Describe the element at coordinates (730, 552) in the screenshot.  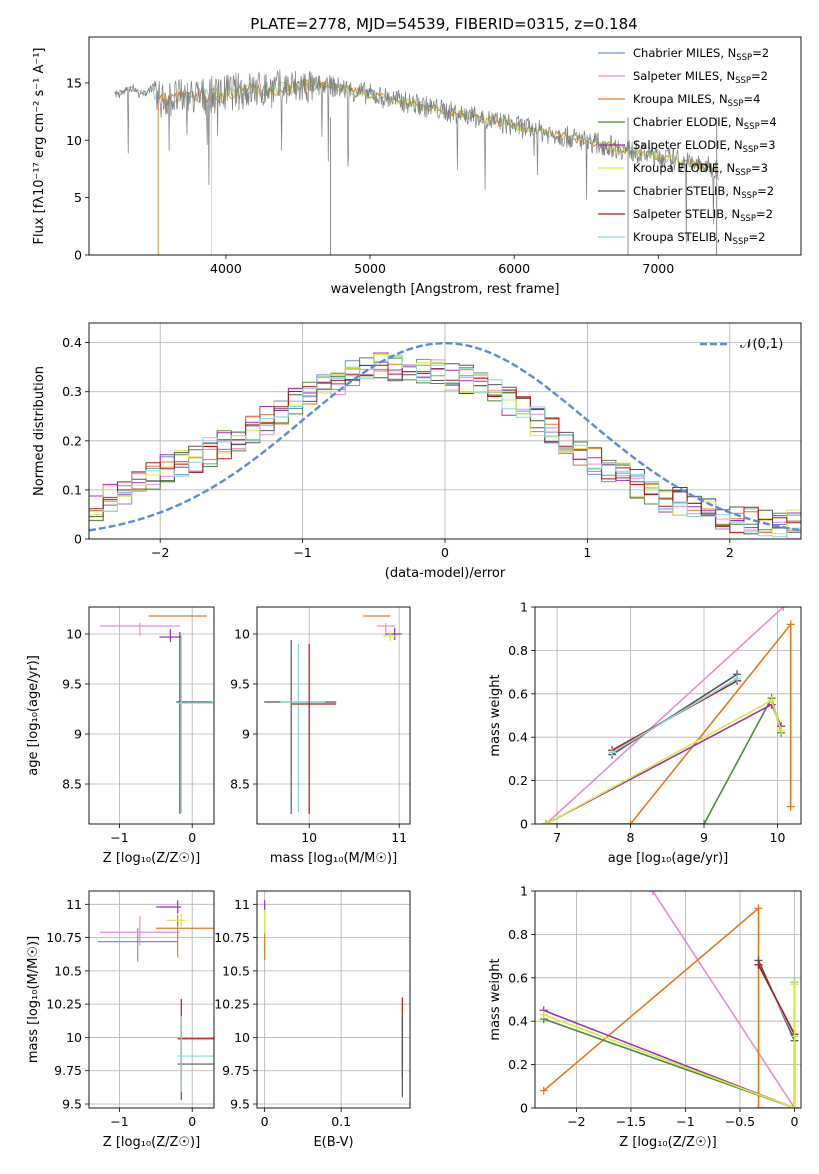
I see `x-tick-label: 2` at that location.